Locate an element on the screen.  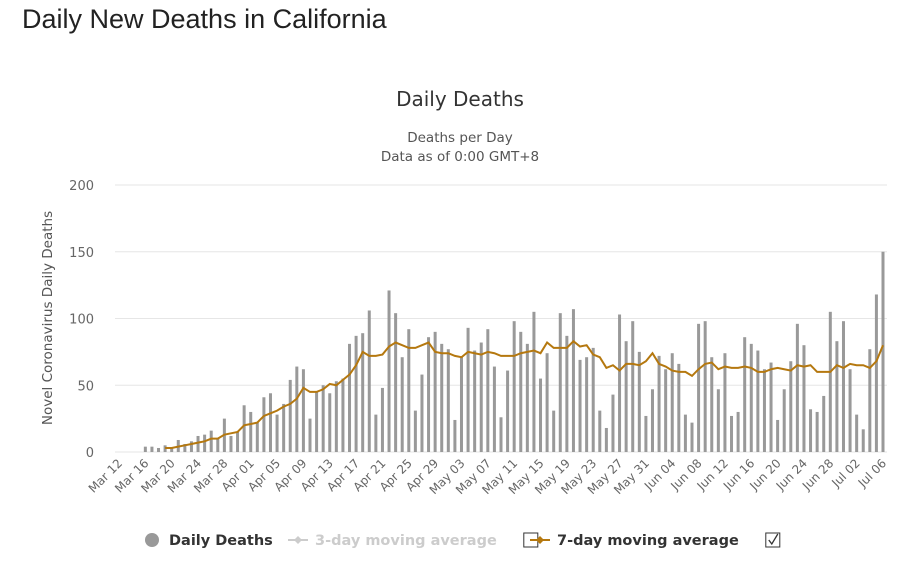
legend-label: 3-day moving average is located at coordinates (406, 541).